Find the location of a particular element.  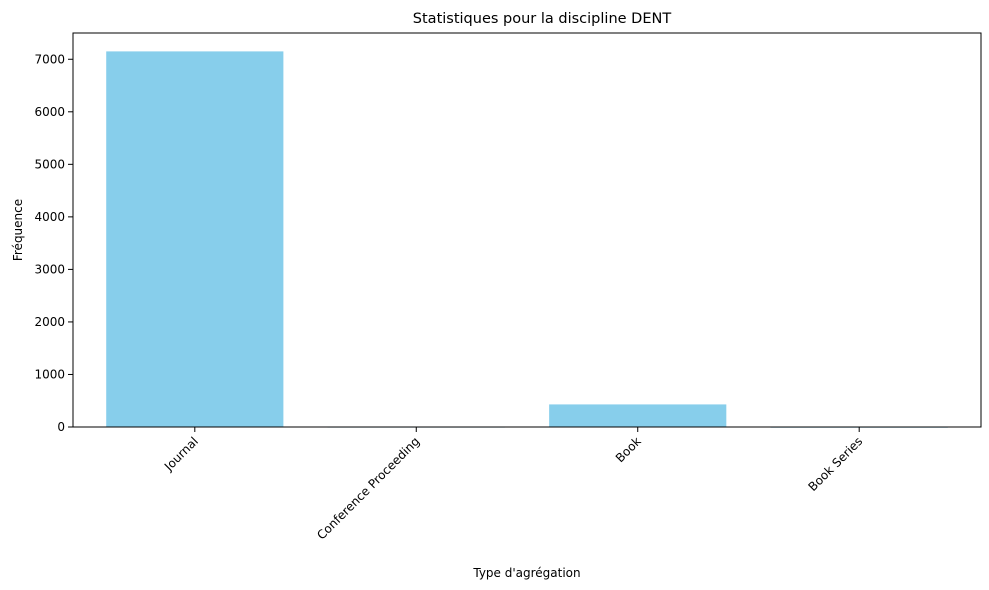

y-axis: 0 1000 2000 3000 4000 5000 6000 7000 is located at coordinates (53, 243).